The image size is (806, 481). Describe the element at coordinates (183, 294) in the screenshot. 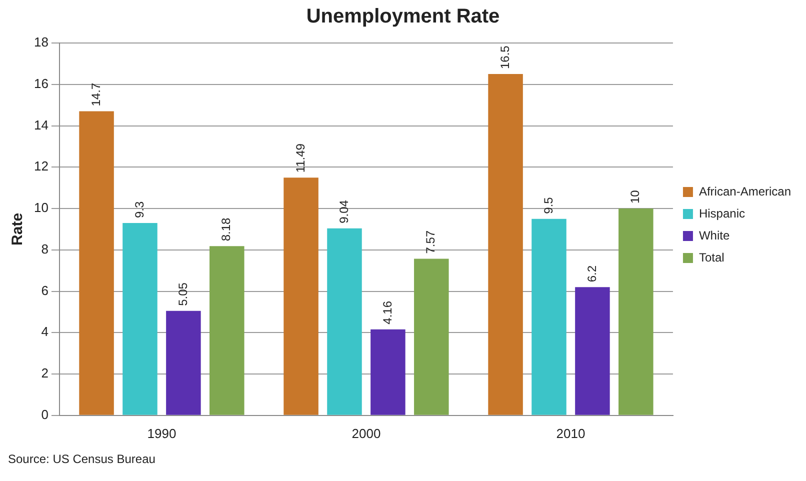

I see `data-label: 5.05` at that location.